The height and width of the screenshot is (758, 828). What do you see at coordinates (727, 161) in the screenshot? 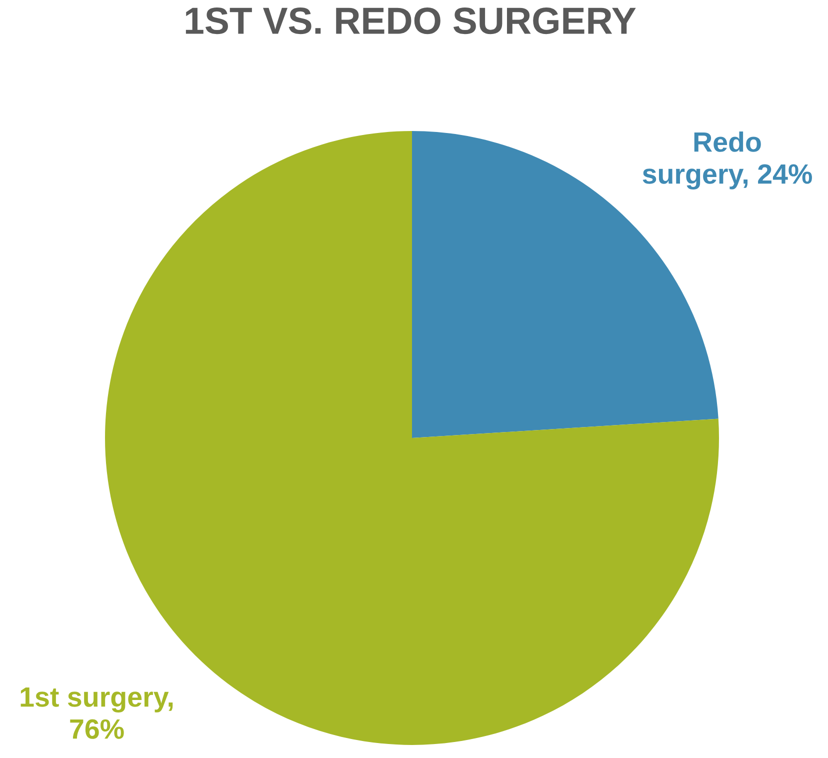
I see `slice-label: Redo surgery, 24%` at bounding box center [727, 161].